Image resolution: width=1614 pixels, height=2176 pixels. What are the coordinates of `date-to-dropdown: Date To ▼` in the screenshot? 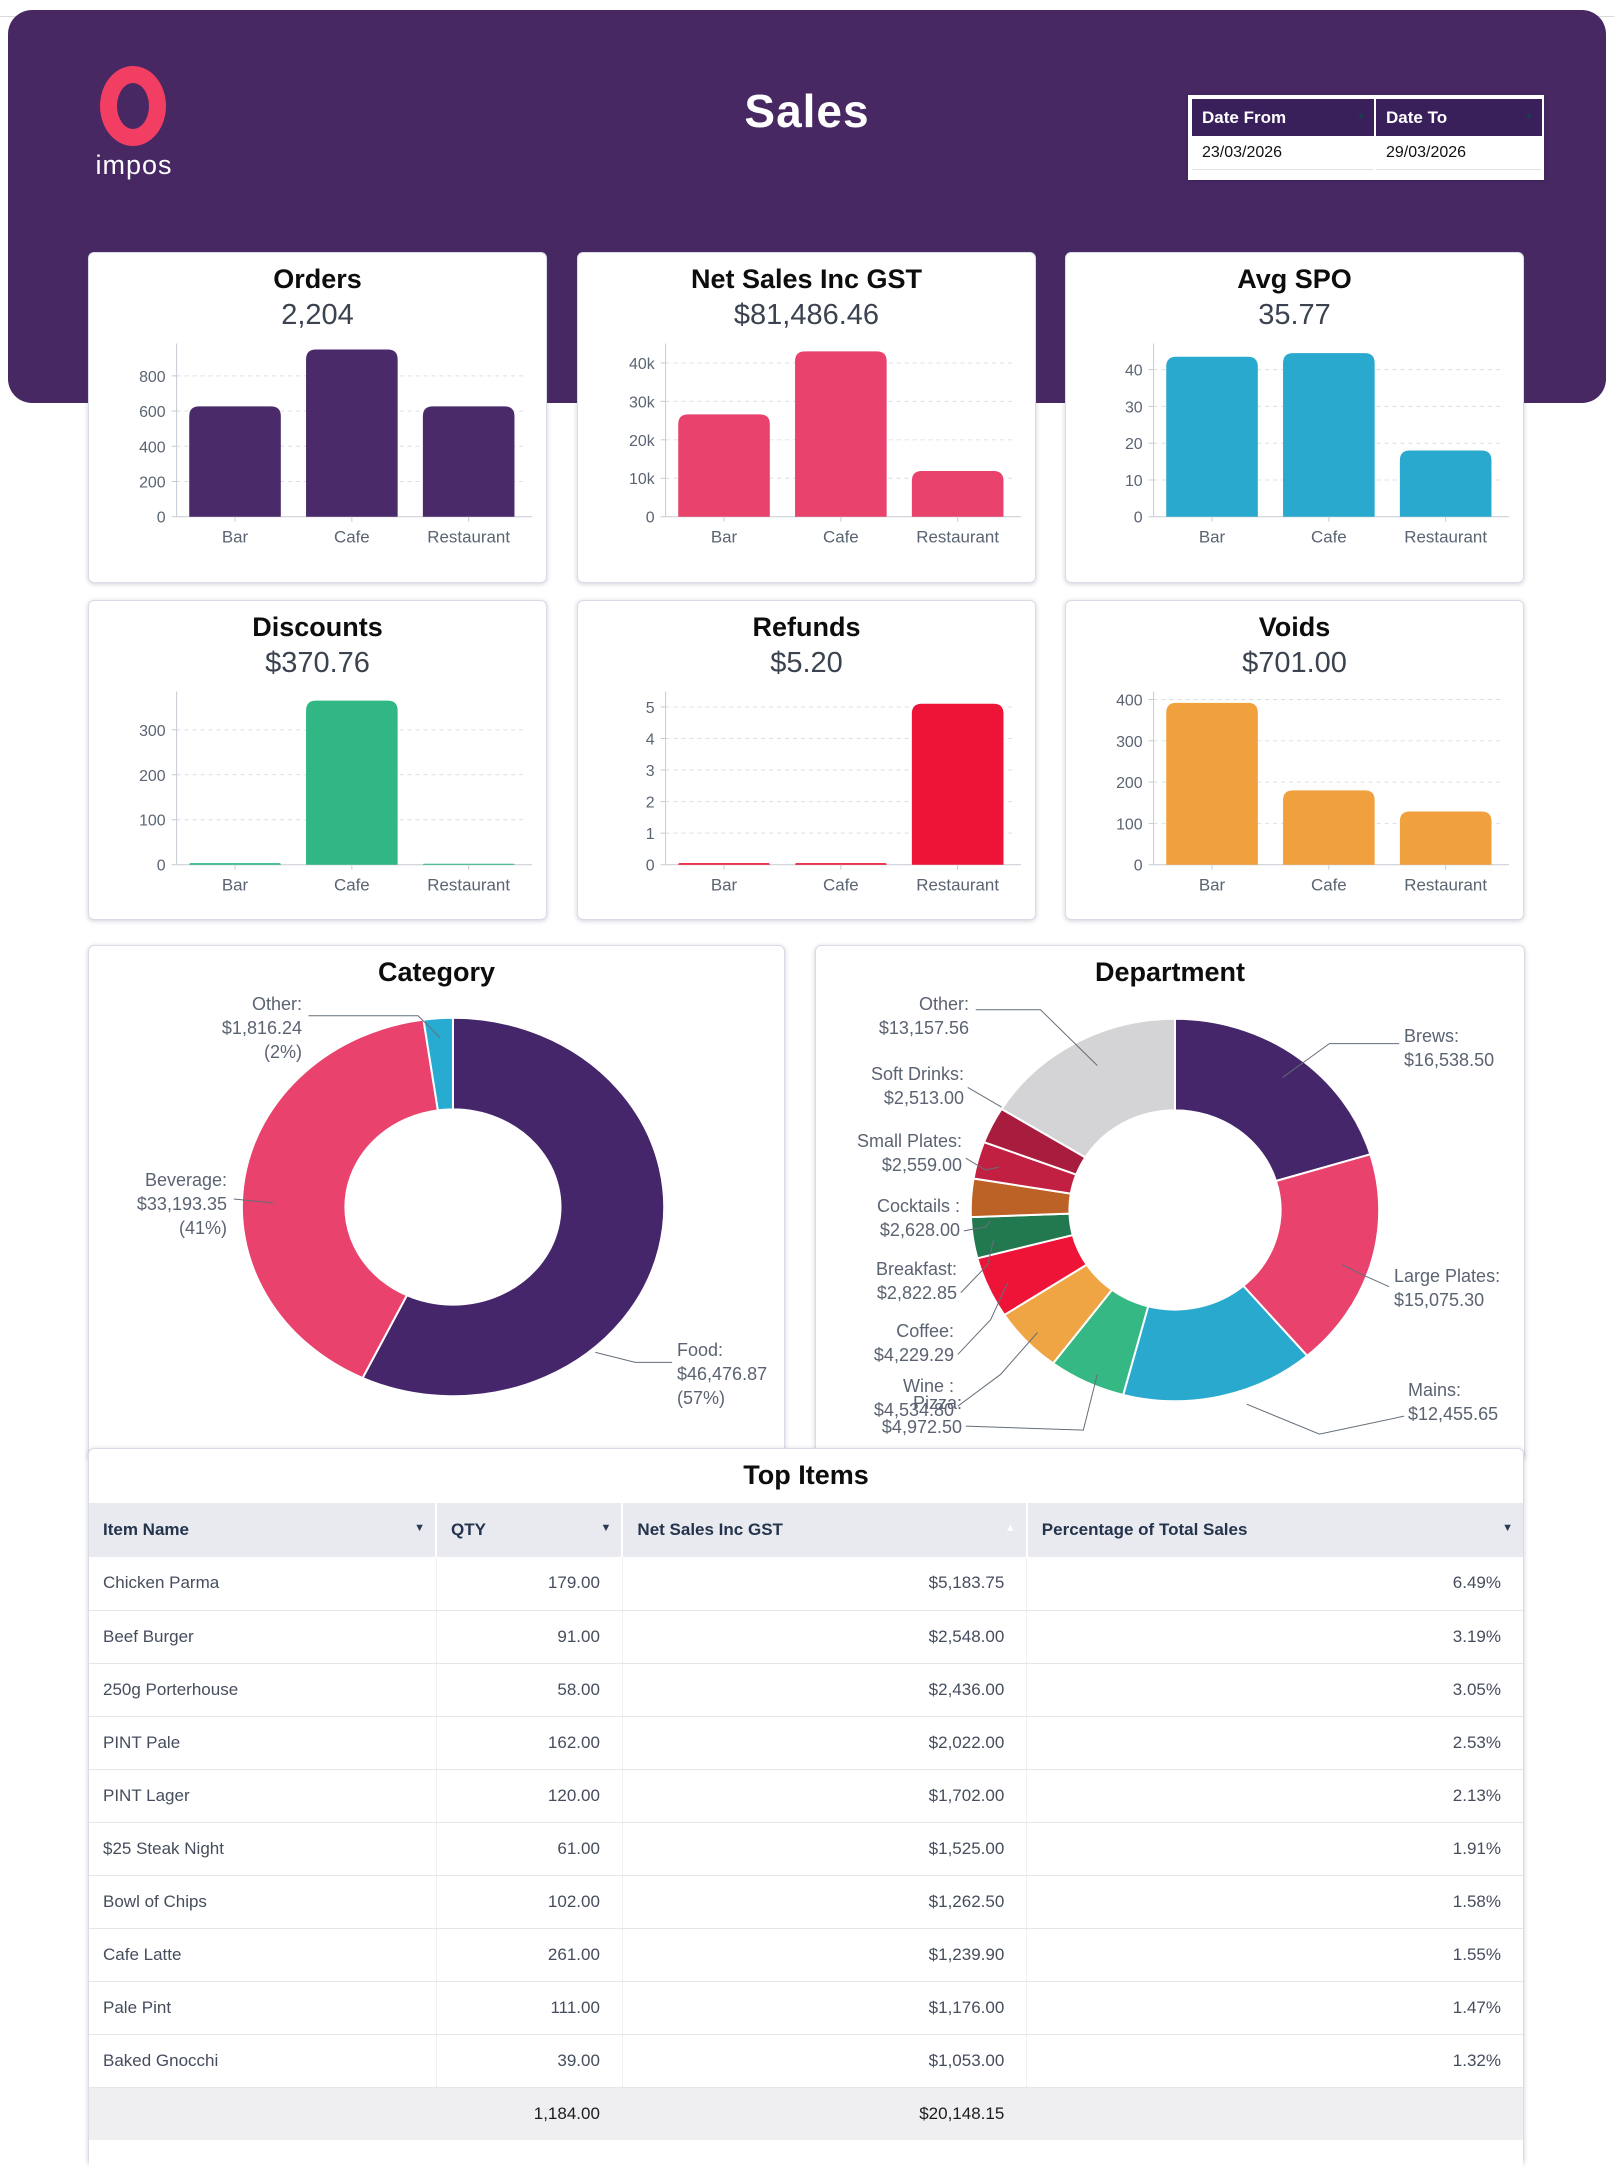 It's located at (1459, 117).